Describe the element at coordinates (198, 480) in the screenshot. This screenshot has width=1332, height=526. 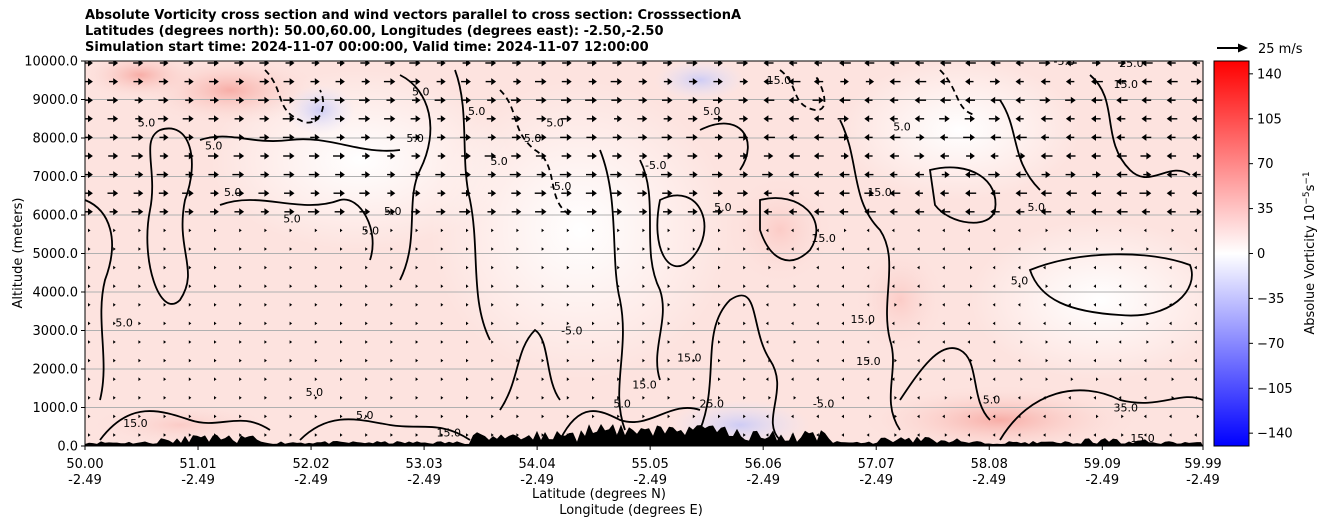
I see `x-tick-label-lon: -2.49` at that location.